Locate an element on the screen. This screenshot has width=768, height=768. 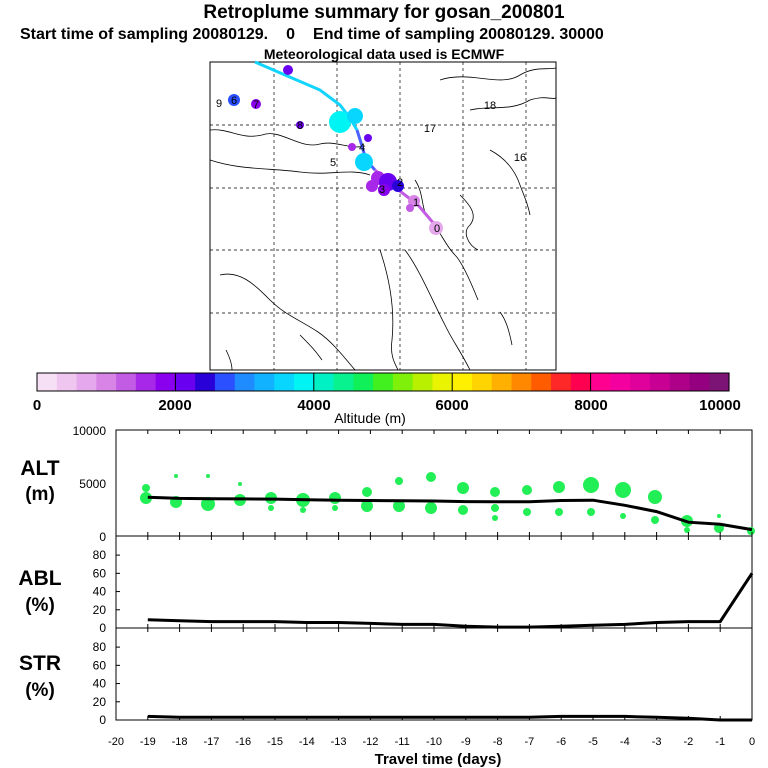
alt-ytick-10000: 10000 is located at coordinates (90, 431).